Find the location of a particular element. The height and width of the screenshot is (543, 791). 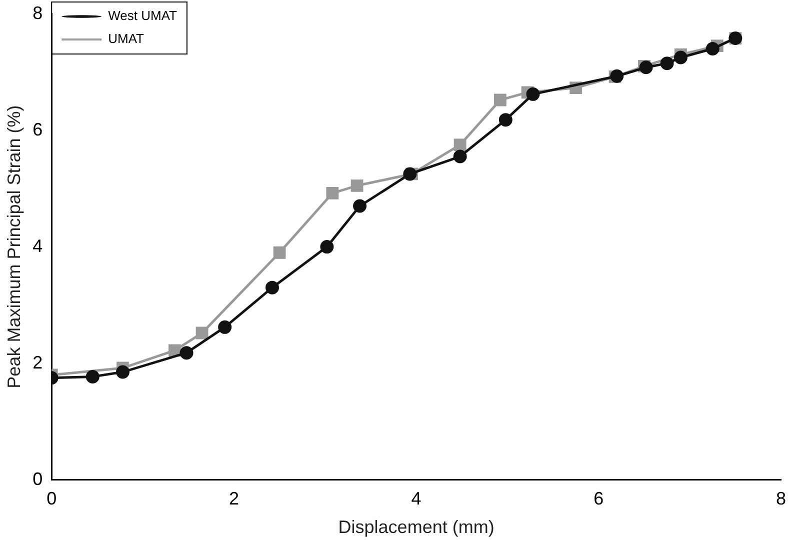

y-tick-label: 4 is located at coordinates (37, 246).